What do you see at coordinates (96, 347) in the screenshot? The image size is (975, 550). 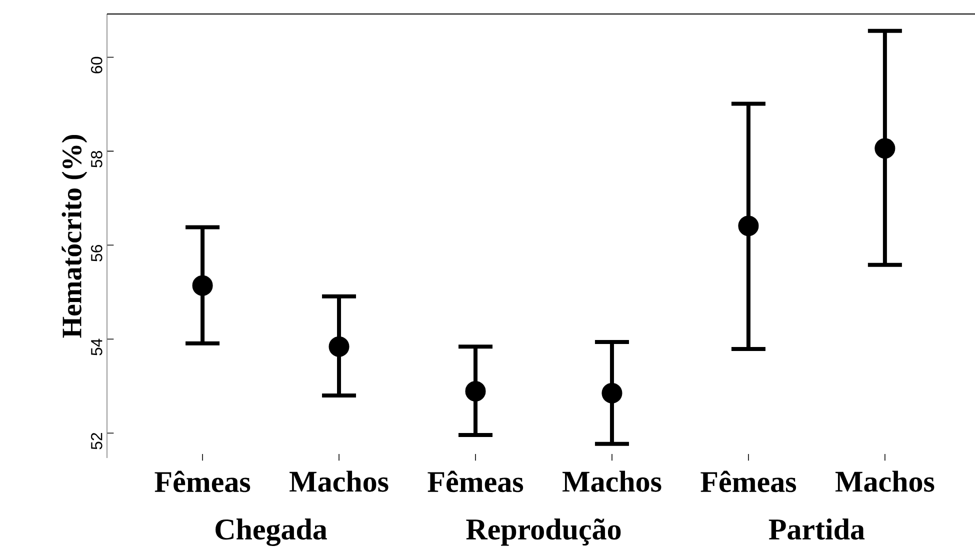 I see `y-tick-label: 54` at bounding box center [96, 347].